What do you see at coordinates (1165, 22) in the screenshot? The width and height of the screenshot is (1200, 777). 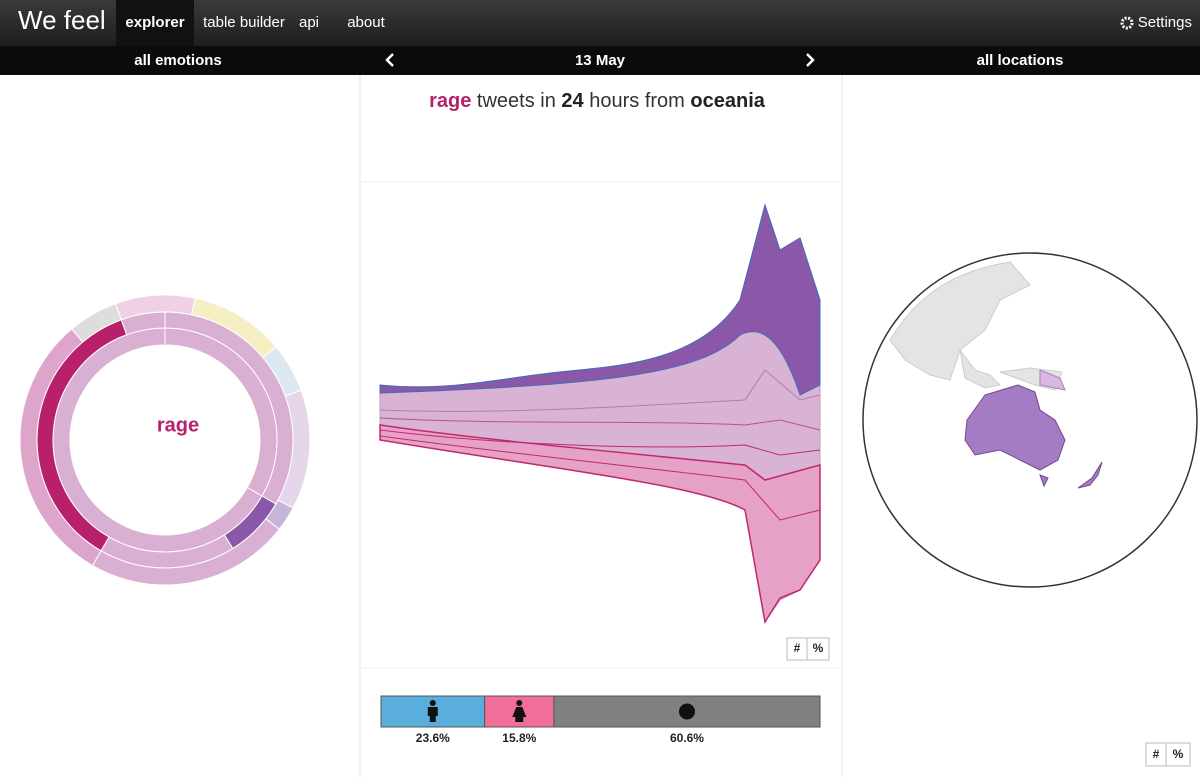 I see `settings: Settings` at bounding box center [1165, 22].